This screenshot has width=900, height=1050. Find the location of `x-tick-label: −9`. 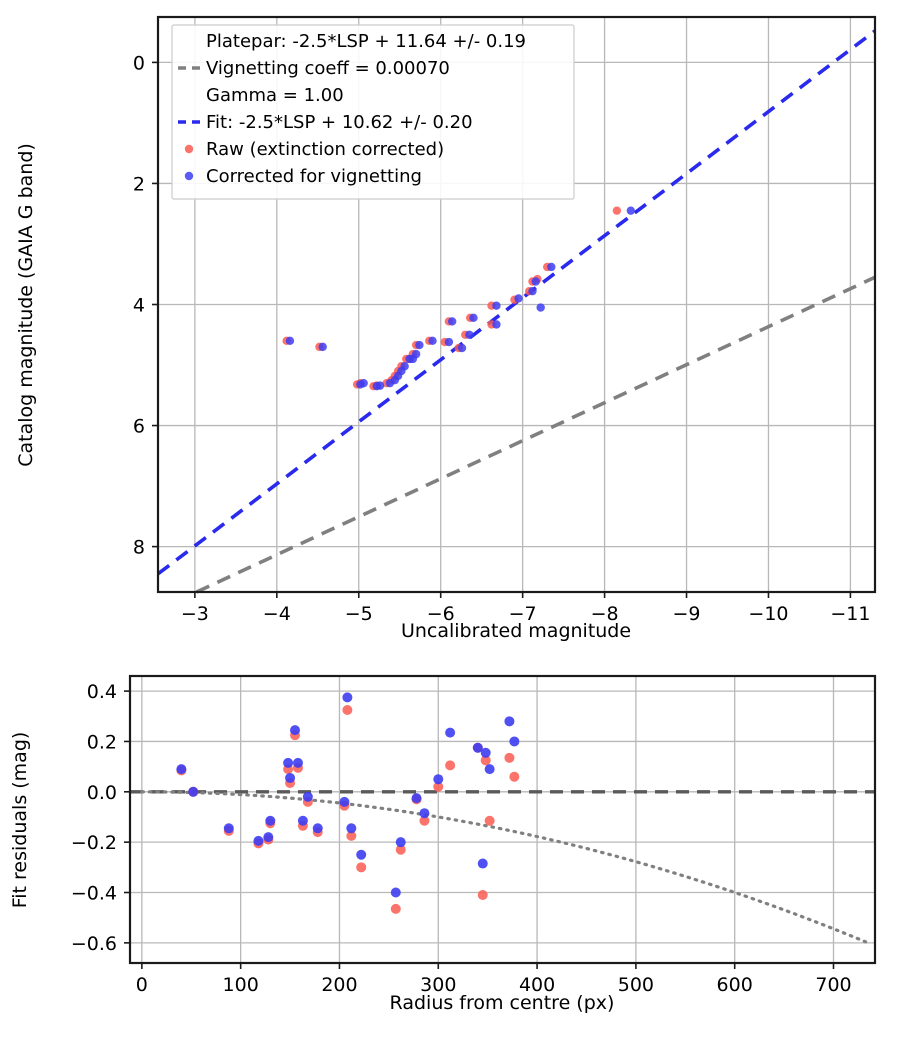

x-tick-label: −9 is located at coordinates (687, 614).